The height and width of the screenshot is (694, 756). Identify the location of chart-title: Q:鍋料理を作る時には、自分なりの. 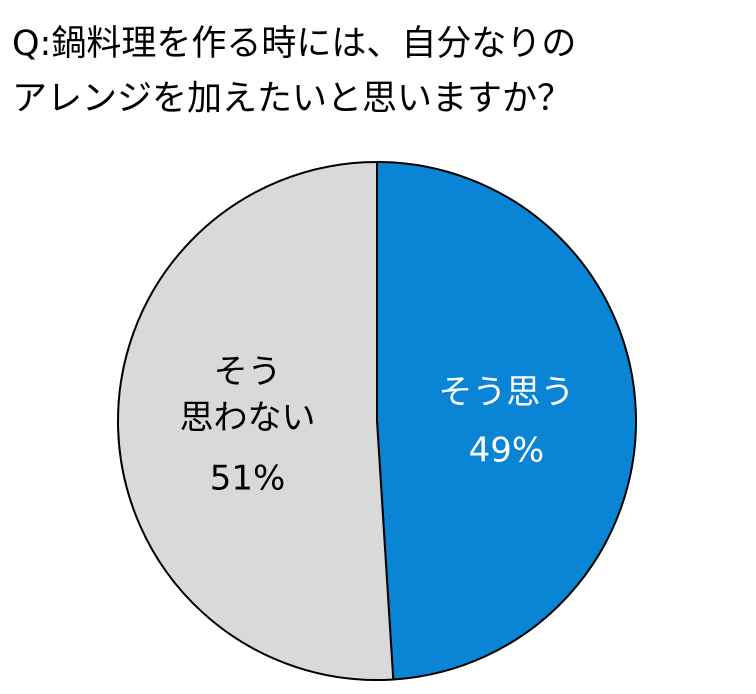
(294, 44).